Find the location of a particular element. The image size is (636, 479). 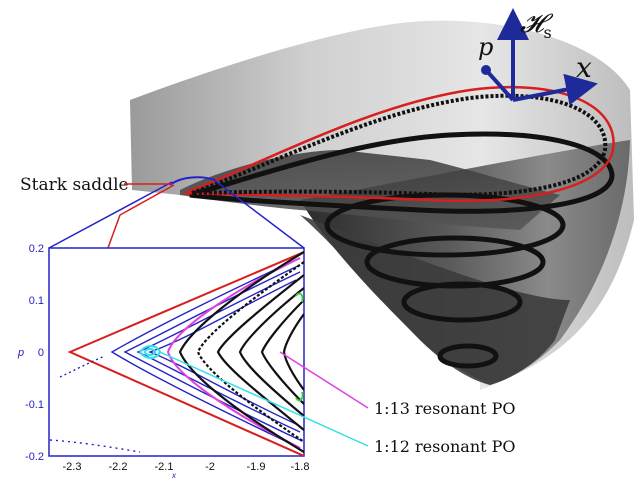

ytick-label: 0.2 is located at coordinates (36, 249).